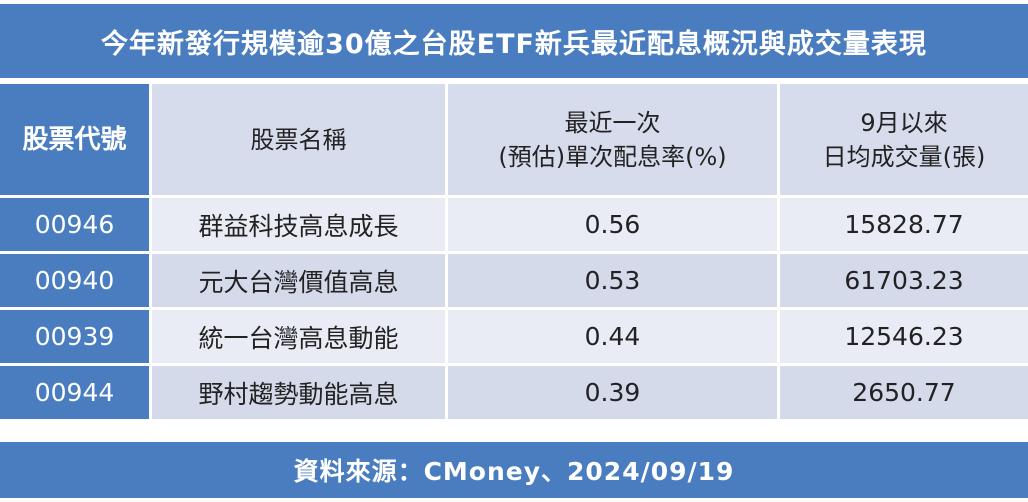 The image size is (1028, 502). What do you see at coordinates (514, 41) in the screenshot?
I see `table-title: 今年新發行規模逾30億之台股ETF新兵最近配息概況與成交量表現` at bounding box center [514, 41].